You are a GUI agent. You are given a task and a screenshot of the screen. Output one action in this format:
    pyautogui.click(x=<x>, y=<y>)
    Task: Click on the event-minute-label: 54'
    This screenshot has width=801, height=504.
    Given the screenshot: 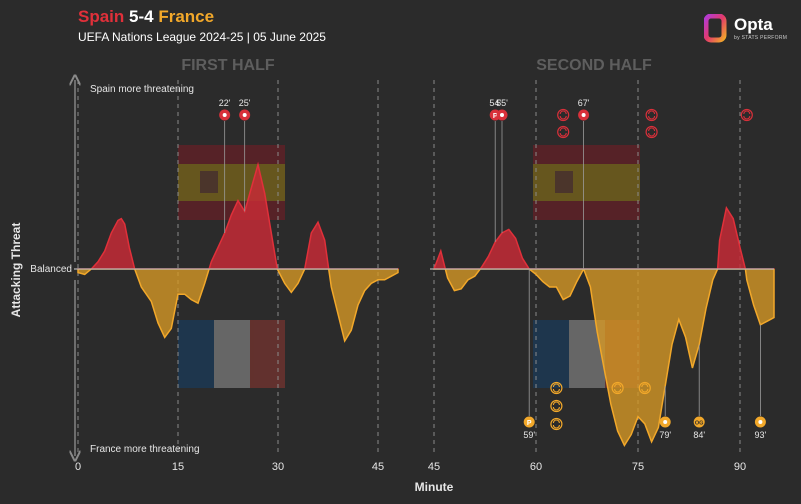 What is the action you would take?
    pyautogui.click(x=495, y=103)
    